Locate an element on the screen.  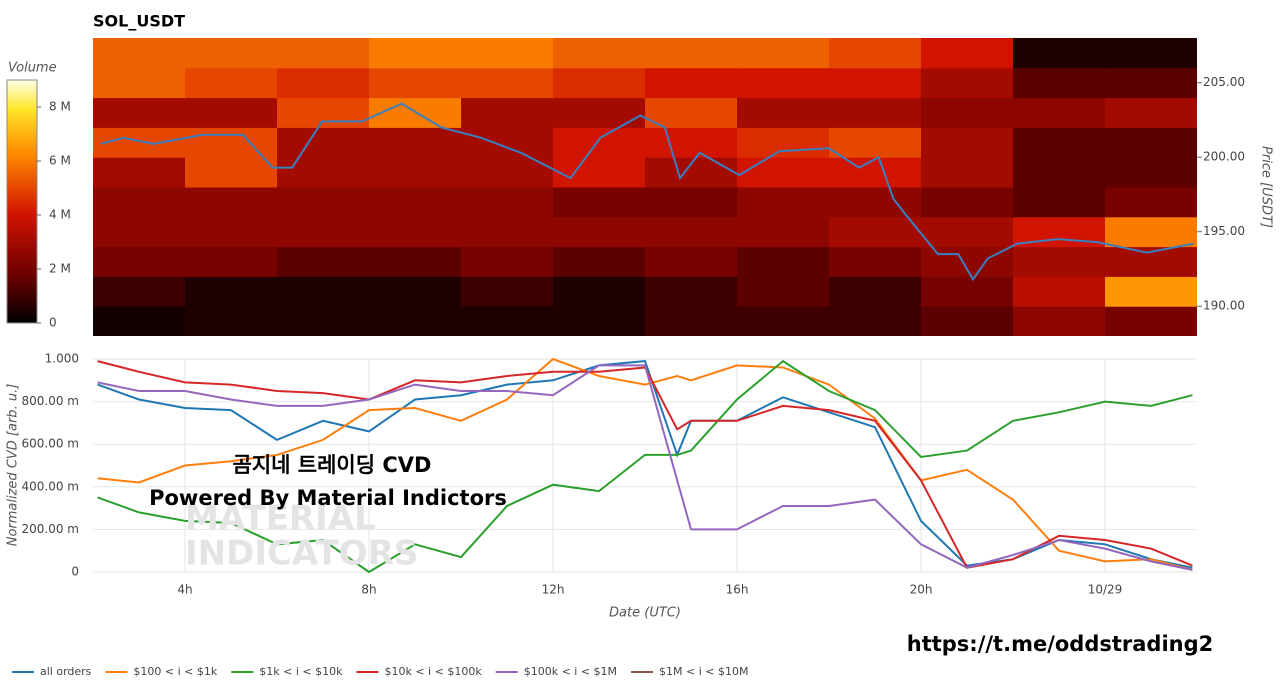
legend-label: $10k < i < $100k is located at coordinates (433, 671).